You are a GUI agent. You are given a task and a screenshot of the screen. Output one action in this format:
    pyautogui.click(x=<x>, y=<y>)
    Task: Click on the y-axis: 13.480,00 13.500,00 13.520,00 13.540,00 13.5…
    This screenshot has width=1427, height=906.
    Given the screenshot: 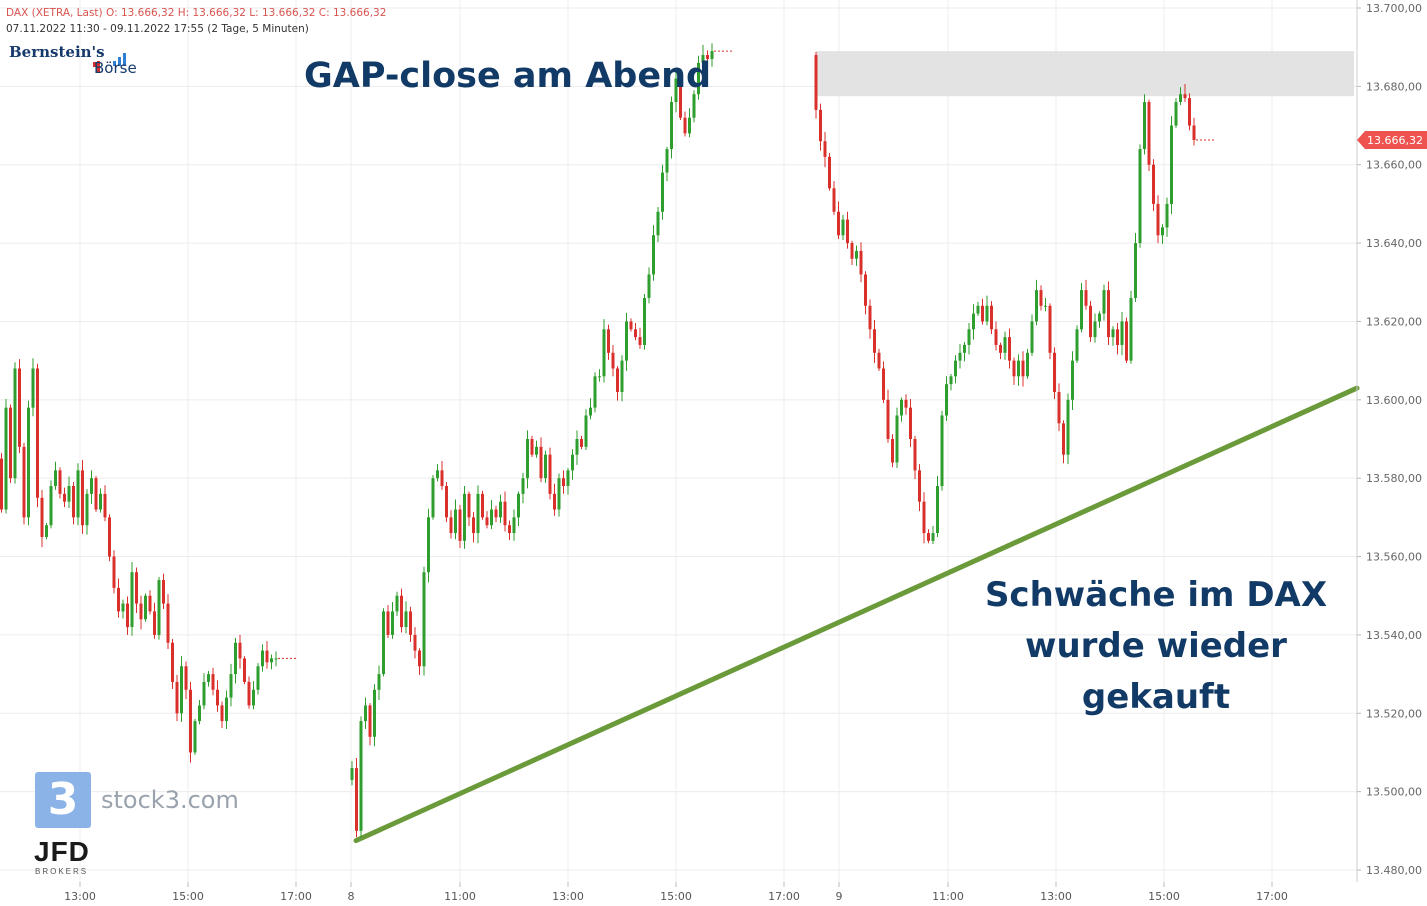 What is the action you would take?
    pyautogui.click(x=1389, y=441)
    